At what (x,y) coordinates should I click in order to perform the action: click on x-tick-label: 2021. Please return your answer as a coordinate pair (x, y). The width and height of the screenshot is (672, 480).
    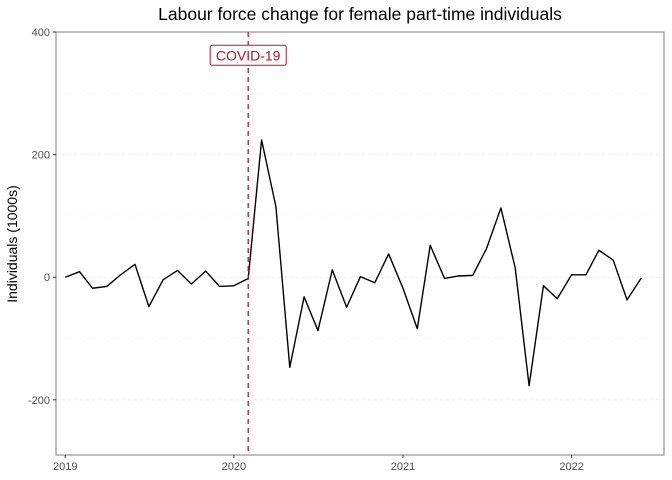
    Looking at the image, I should click on (403, 467).